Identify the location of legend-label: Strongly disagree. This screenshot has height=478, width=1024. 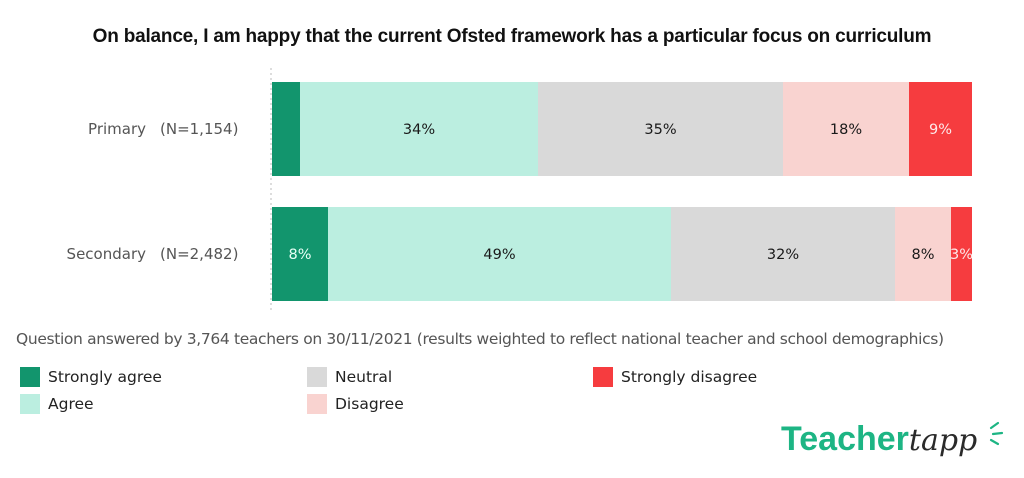
(689, 377).